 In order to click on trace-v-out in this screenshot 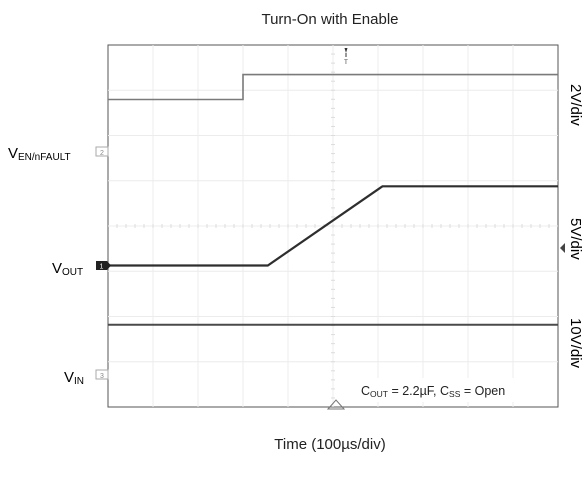, I will do `click(333, 226)`.